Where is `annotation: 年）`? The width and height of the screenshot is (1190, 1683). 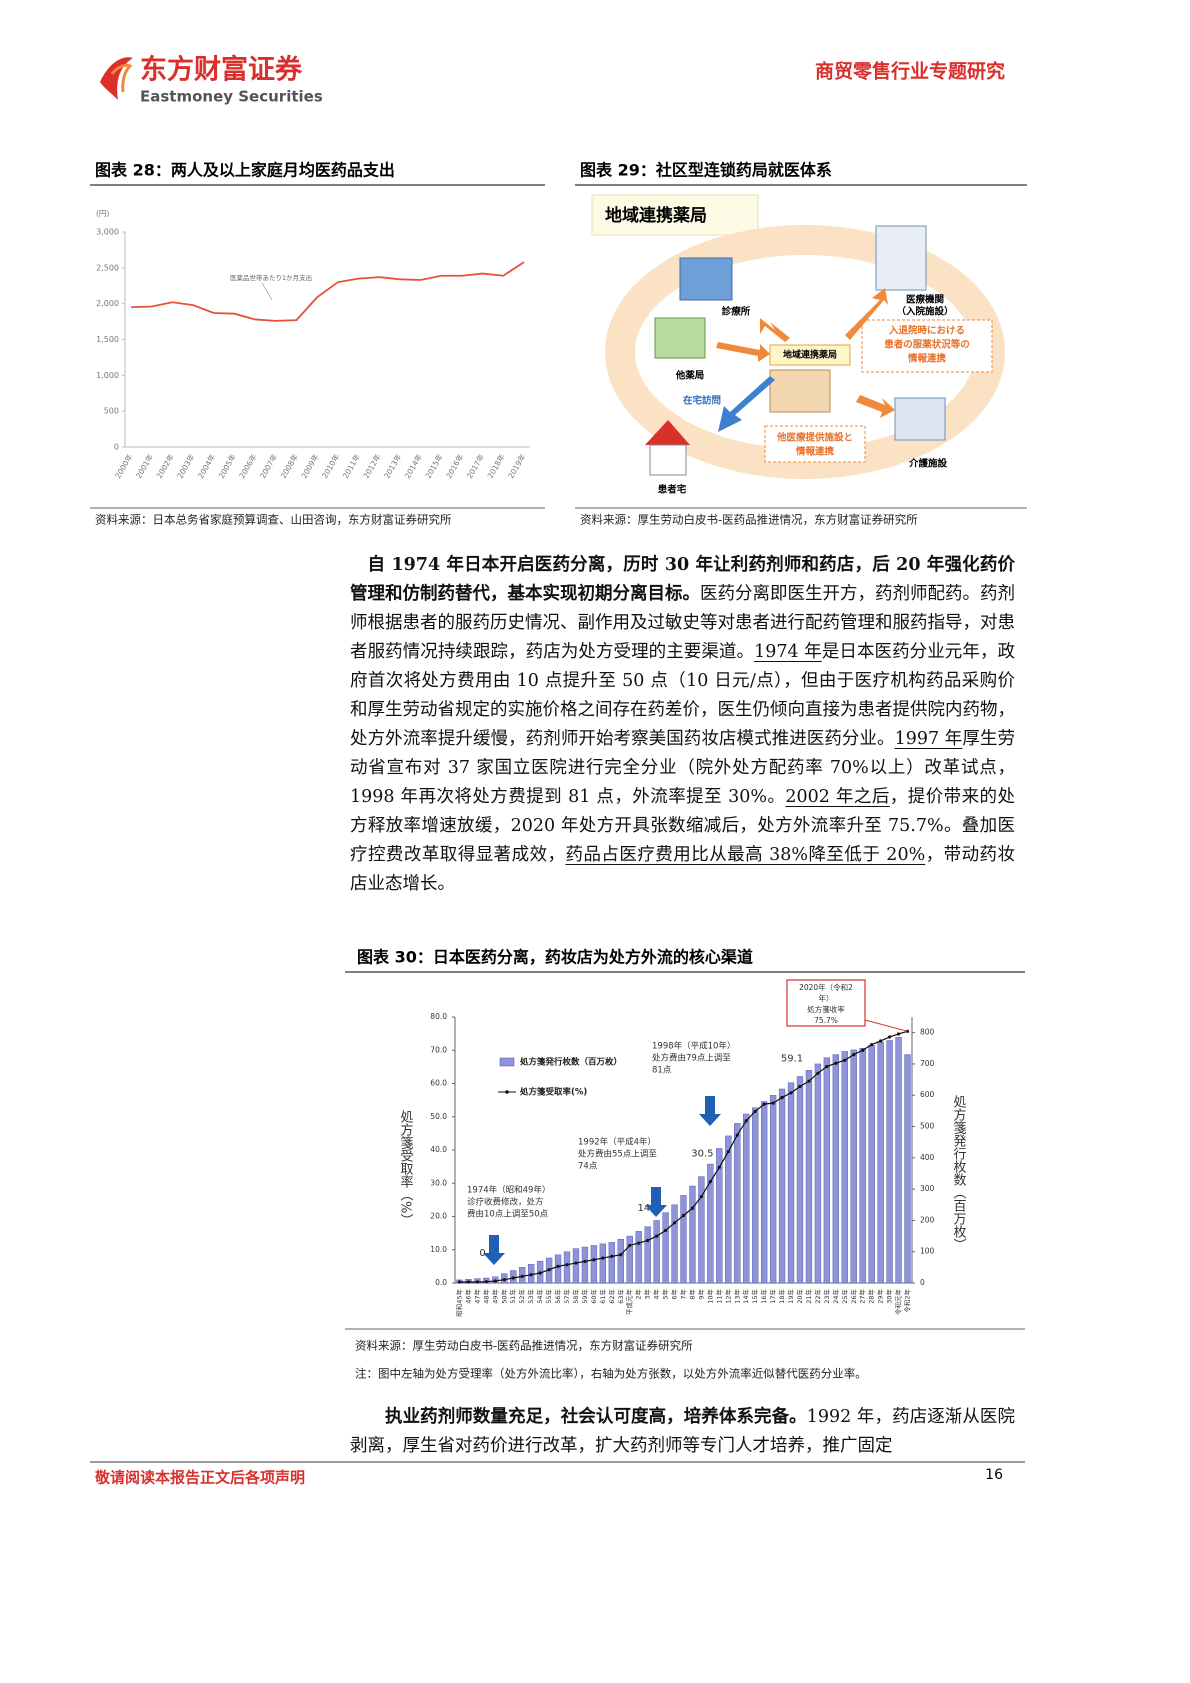 annotation: 年） is located at coordinates (826, 998).